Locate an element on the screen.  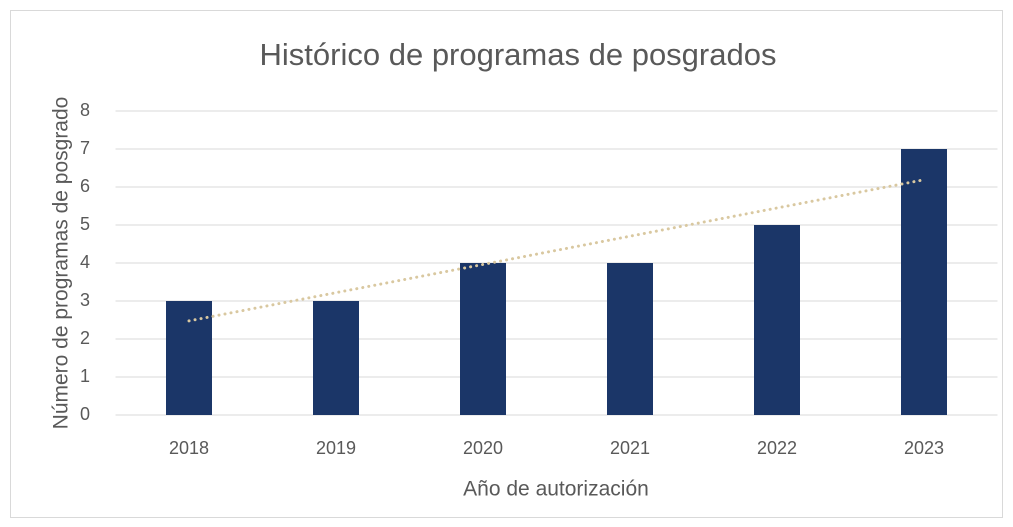
x-axis-title: Año de autorización is located at coordinates (556, 489).